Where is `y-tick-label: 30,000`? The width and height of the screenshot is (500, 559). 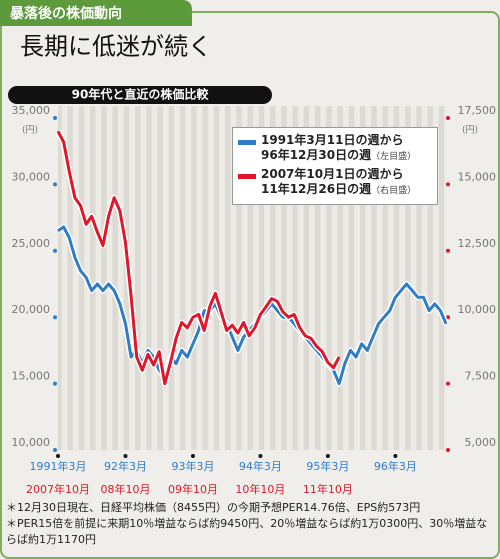 y-tick-label: 30,000 is located at coordinates (31, 176).